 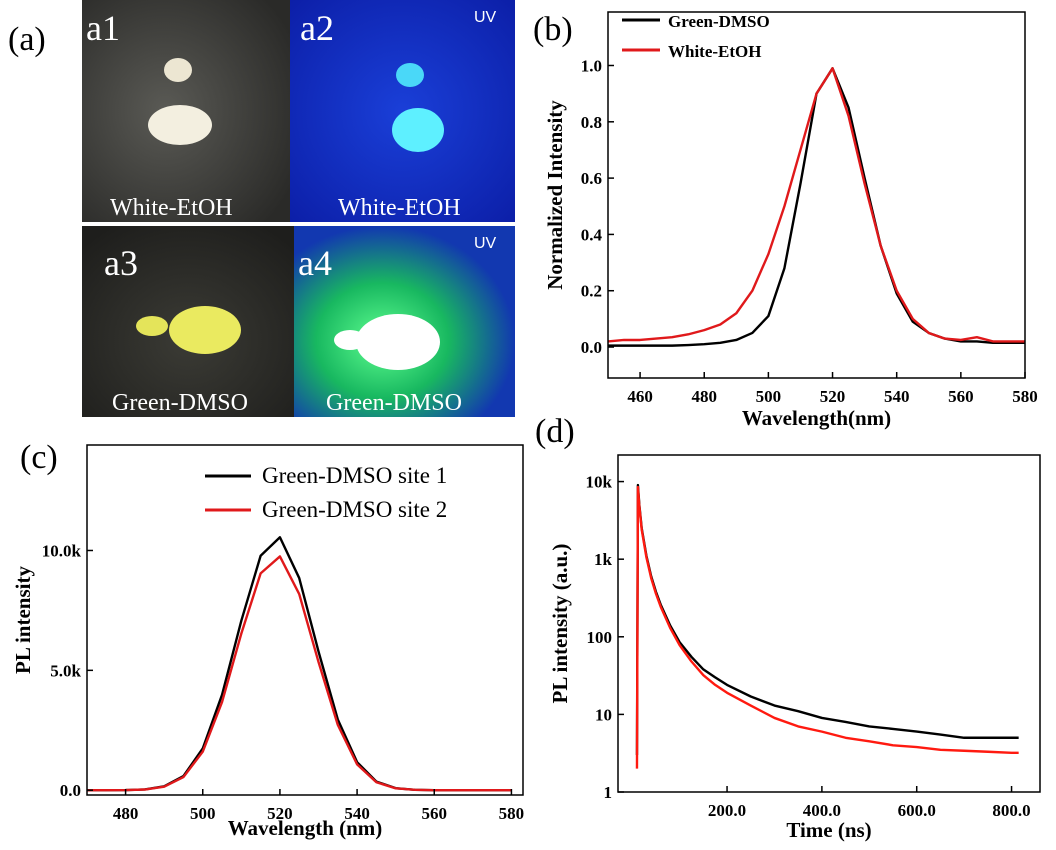 I want to click on panel-label: (c), so click(x=39, y=457).